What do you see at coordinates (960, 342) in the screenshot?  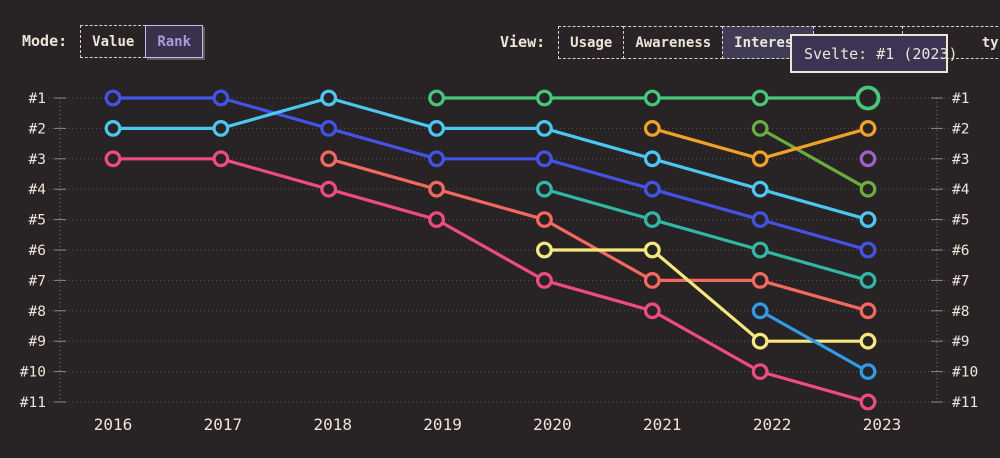 I see `rank-label-right: #9` at bounding box center [960, 342].